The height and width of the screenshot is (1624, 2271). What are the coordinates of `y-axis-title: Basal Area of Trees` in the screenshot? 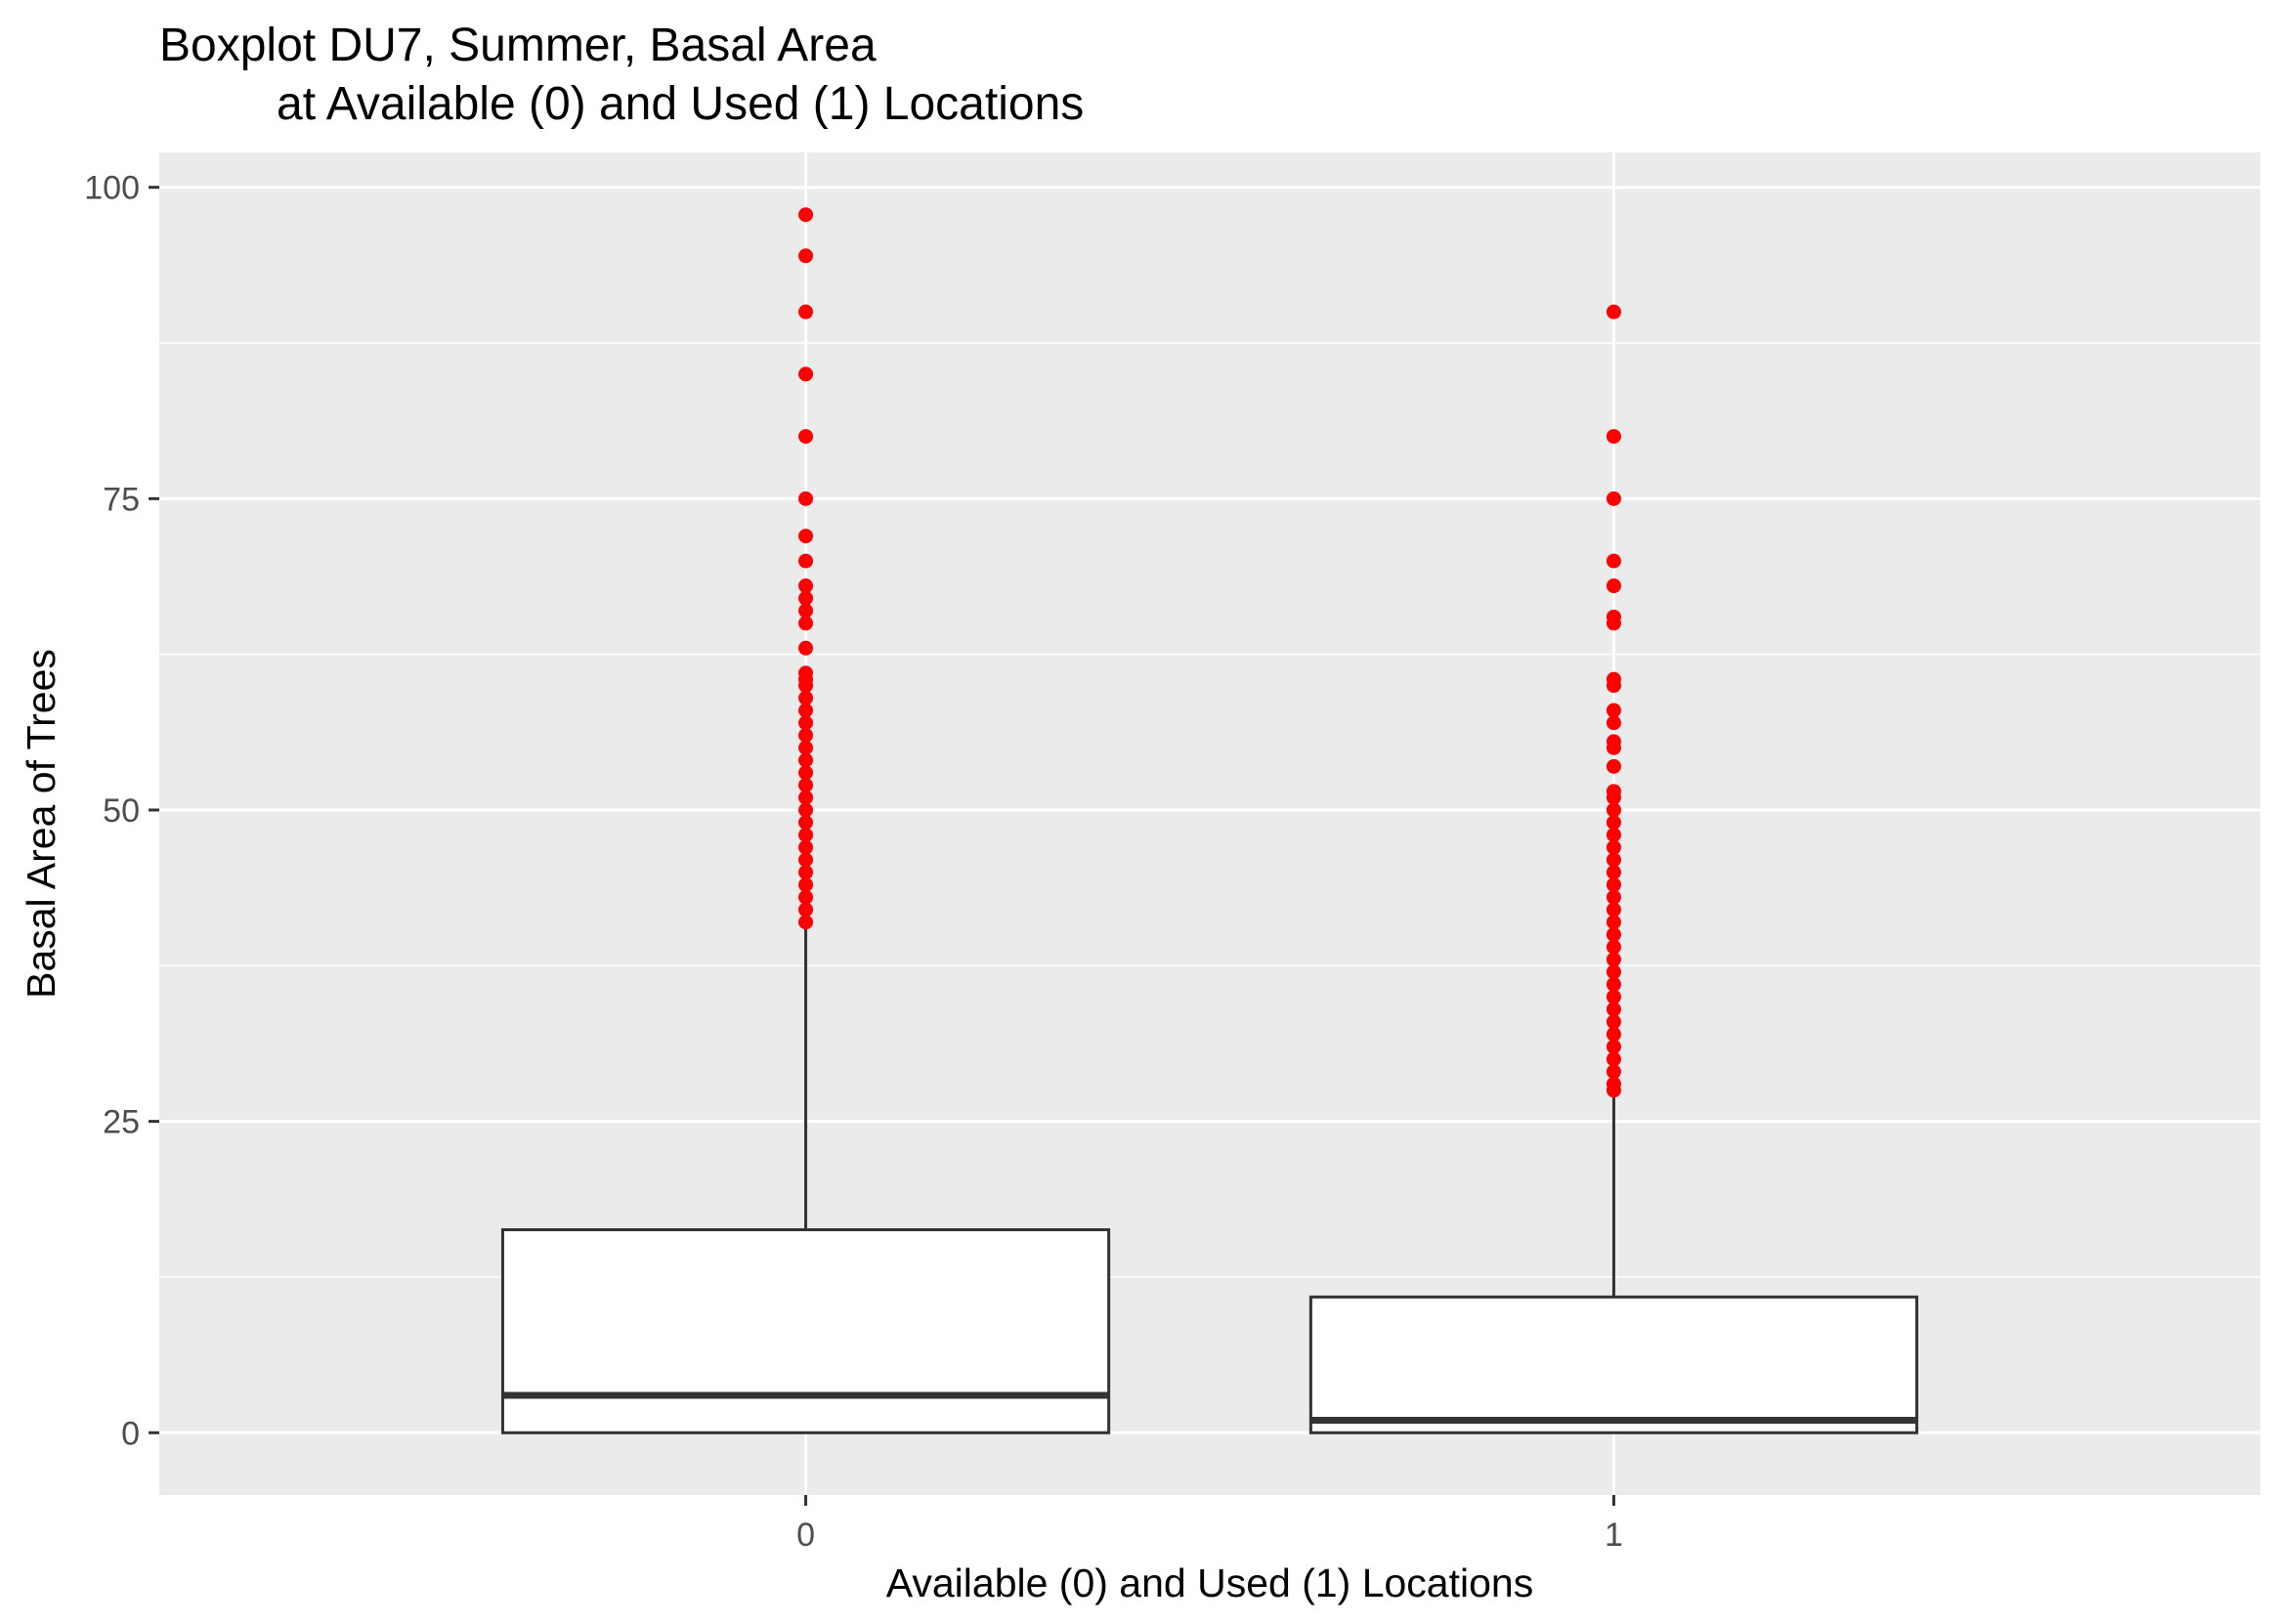 It's located at (41, 824).